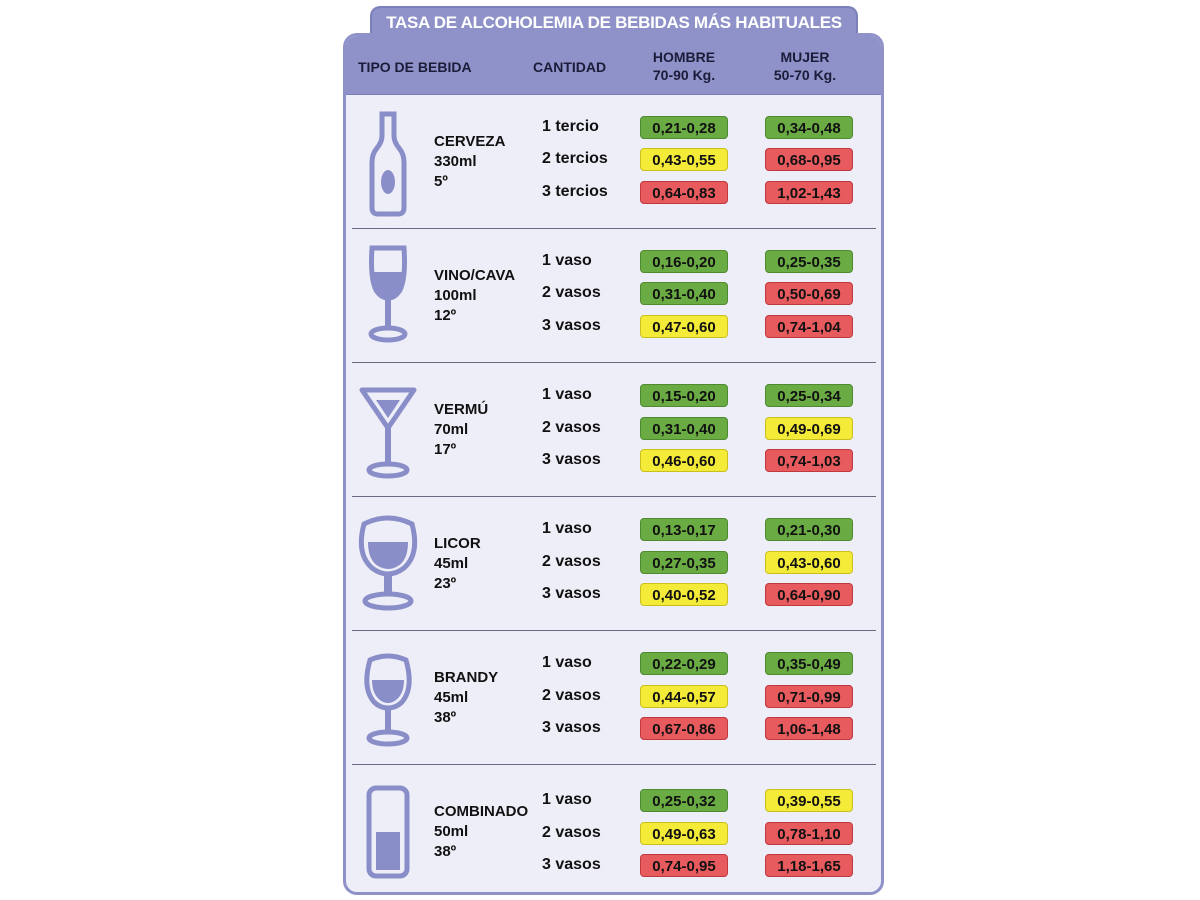 The width and height of the screenshot is (1200, 900). What do you see at coordinates (415, 67) in the screenshot?
I see `header-tipo: TIPO DE BEBIDA` at bounding box center [415, 67].